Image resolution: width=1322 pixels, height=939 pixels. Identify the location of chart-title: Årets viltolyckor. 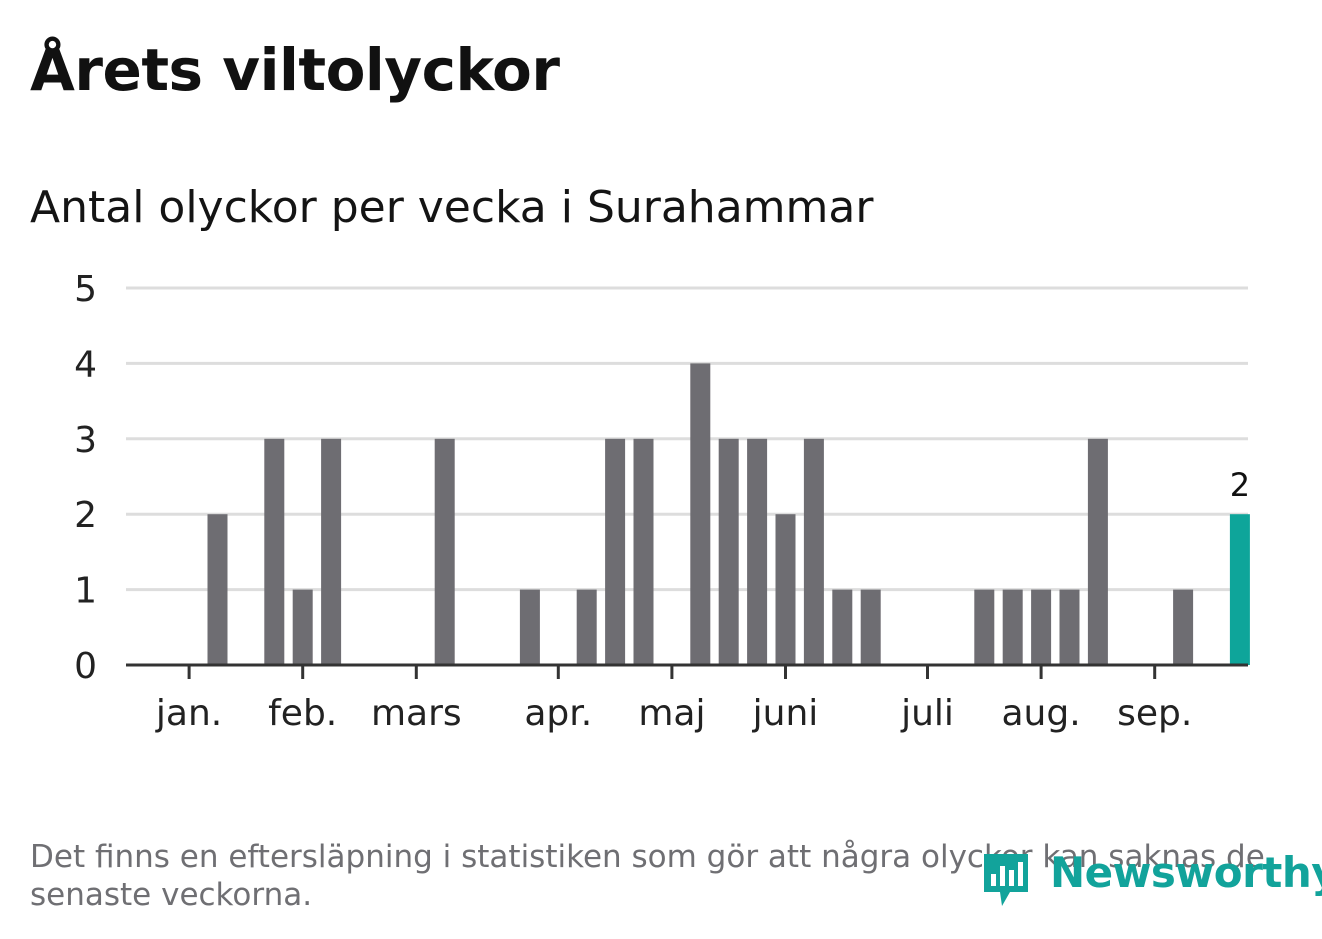
(295, 70).